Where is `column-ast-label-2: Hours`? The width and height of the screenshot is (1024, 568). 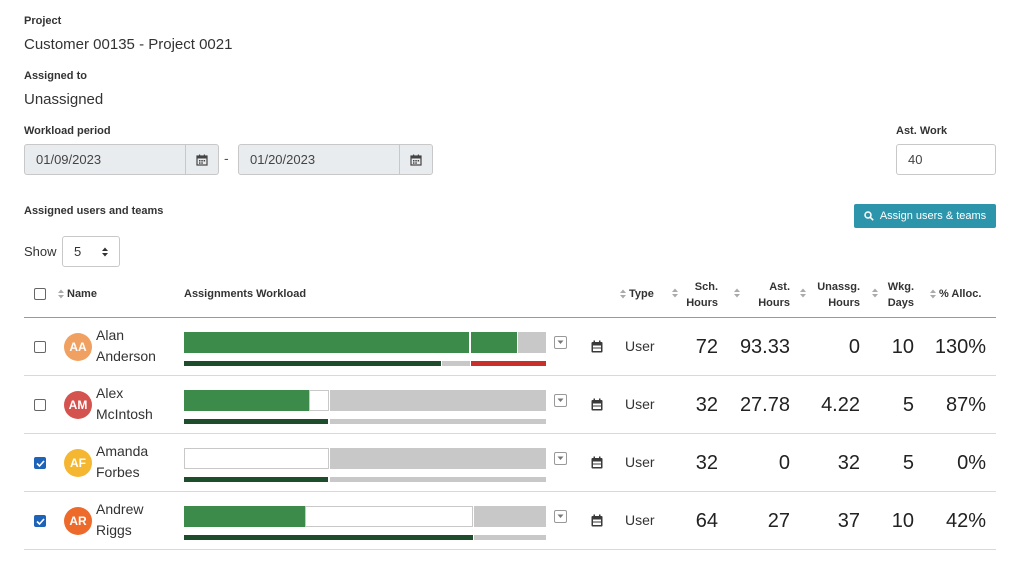 column-ast-label-2: Hours is located at coordinates (774, 303).